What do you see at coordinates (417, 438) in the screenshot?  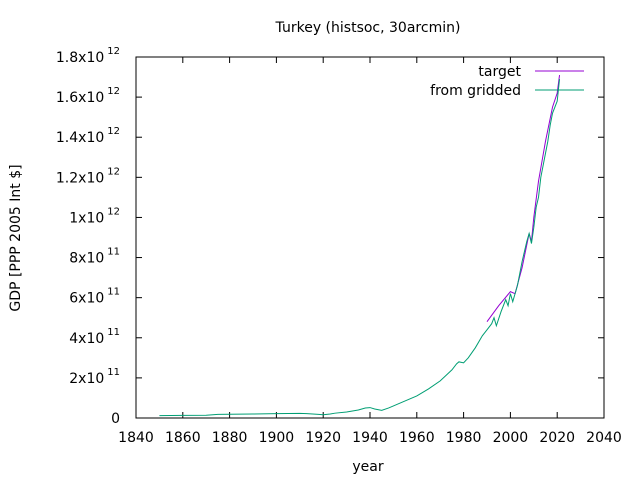 I see `x-tick-label: 1960` at bounding box center [417, 438].